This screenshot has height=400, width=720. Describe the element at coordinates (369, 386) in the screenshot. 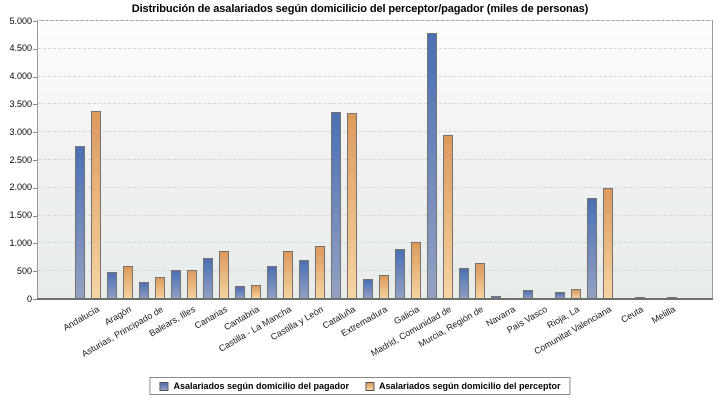

I see `legend-swatch-perceptor-icon` at that location.